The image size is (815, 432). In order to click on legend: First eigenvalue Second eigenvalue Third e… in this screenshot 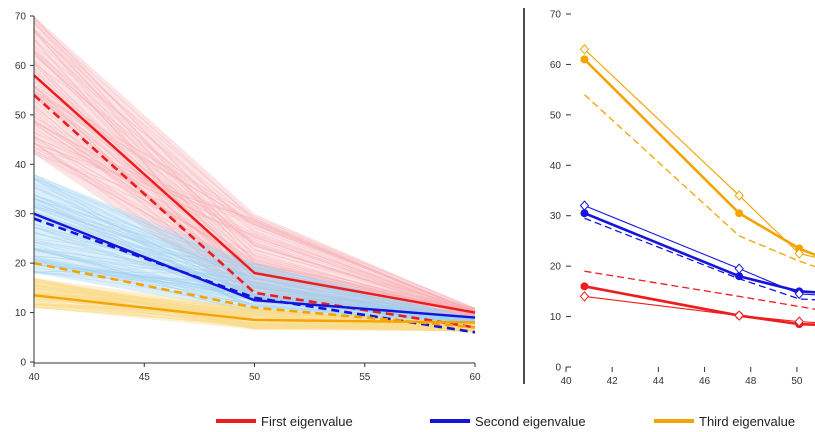, I will do `click(505, 421)`.